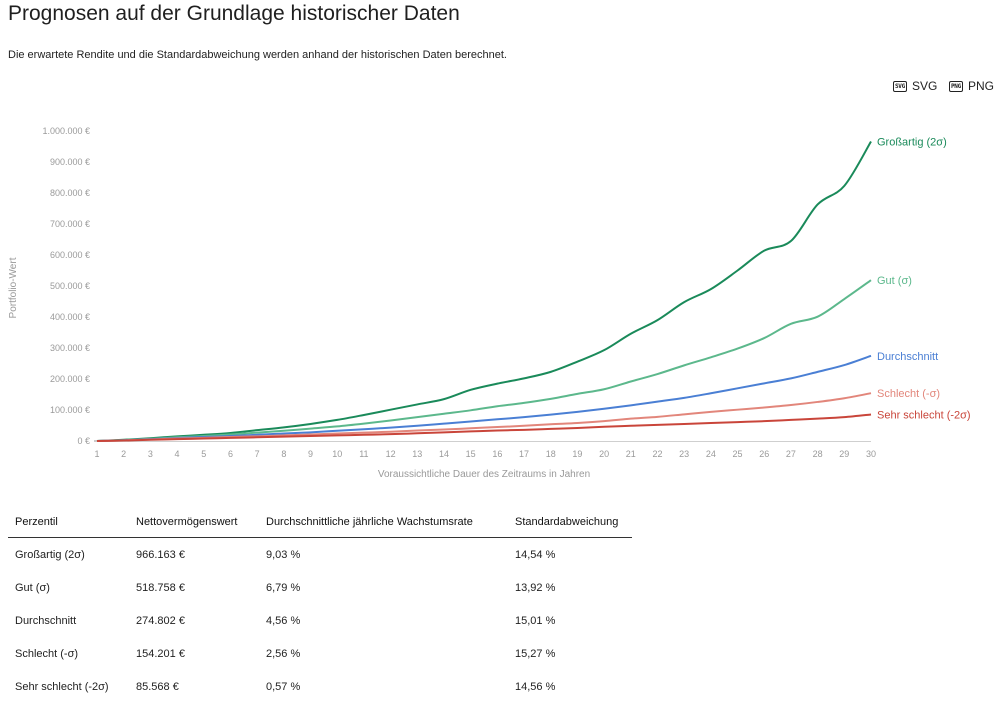 The width and height of the screenshot is (995, 707). Describe the element at coordinates (70, 317) in the screenshot. I see `y-tick-label: 400.000 €` at that location.